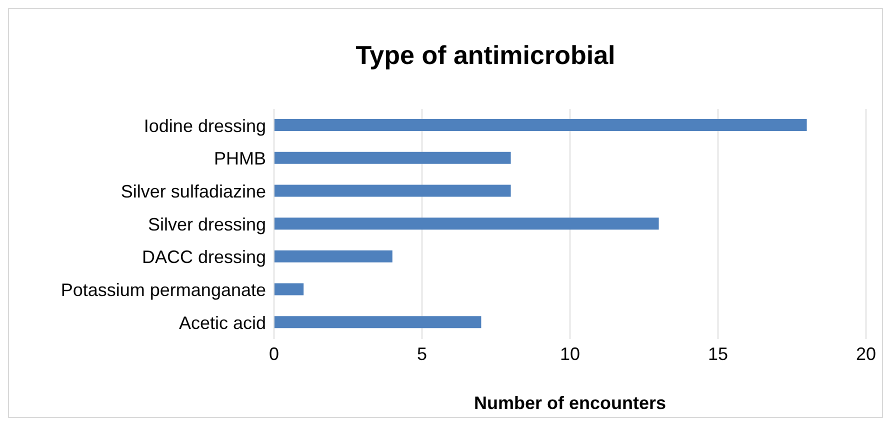  I want to click on y-tick-label: Acetic acid, so click(222, 322).